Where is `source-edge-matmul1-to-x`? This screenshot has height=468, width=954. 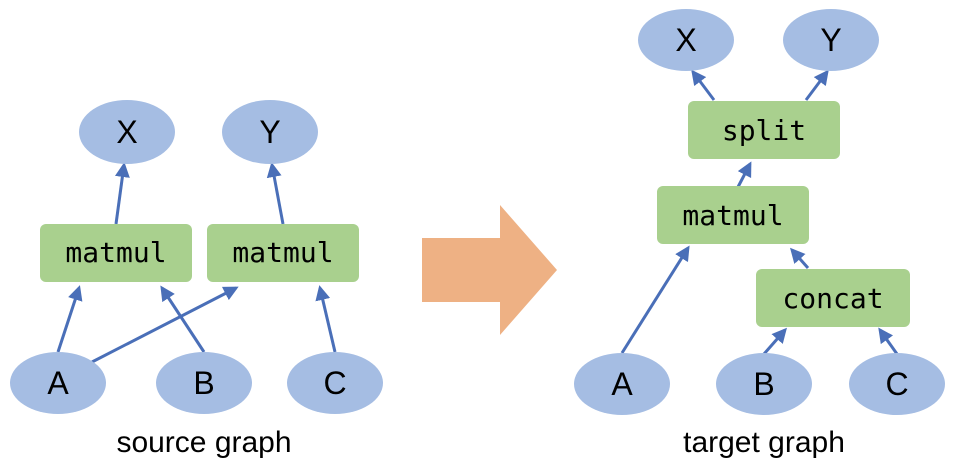 source-edge-matmul1-to-x is located at coordinates (120, 194).